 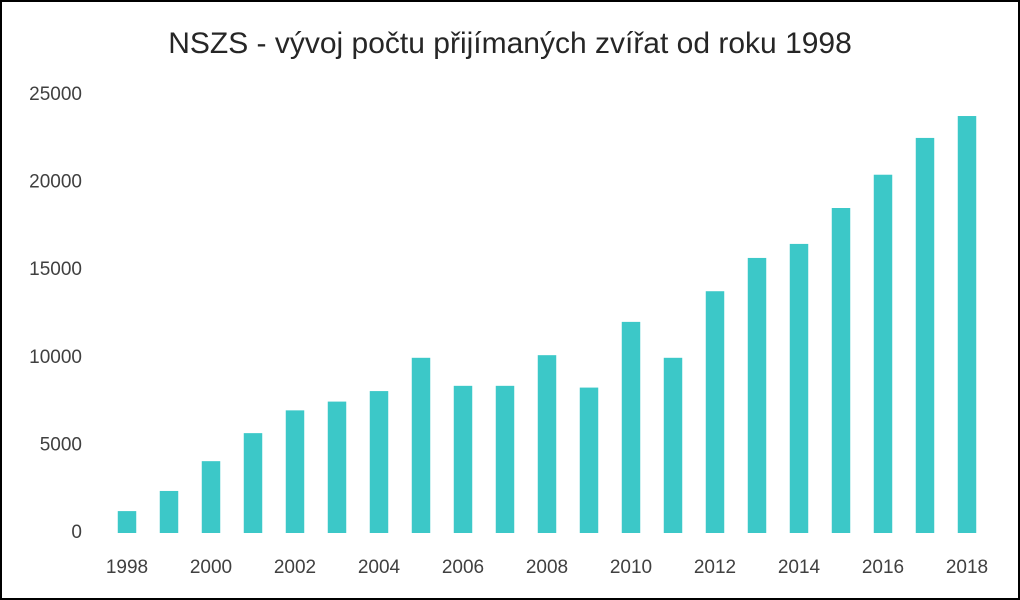 I want to click on x-tick-label: 1998, so click(x=127, y=567).